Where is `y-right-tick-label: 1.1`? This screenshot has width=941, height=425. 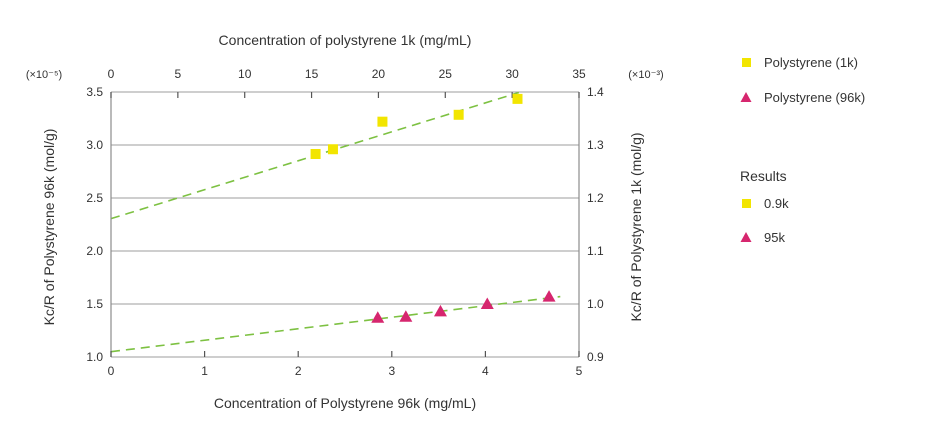 y-right-tick-label: 1.1 is located at coordinates (595, 251).